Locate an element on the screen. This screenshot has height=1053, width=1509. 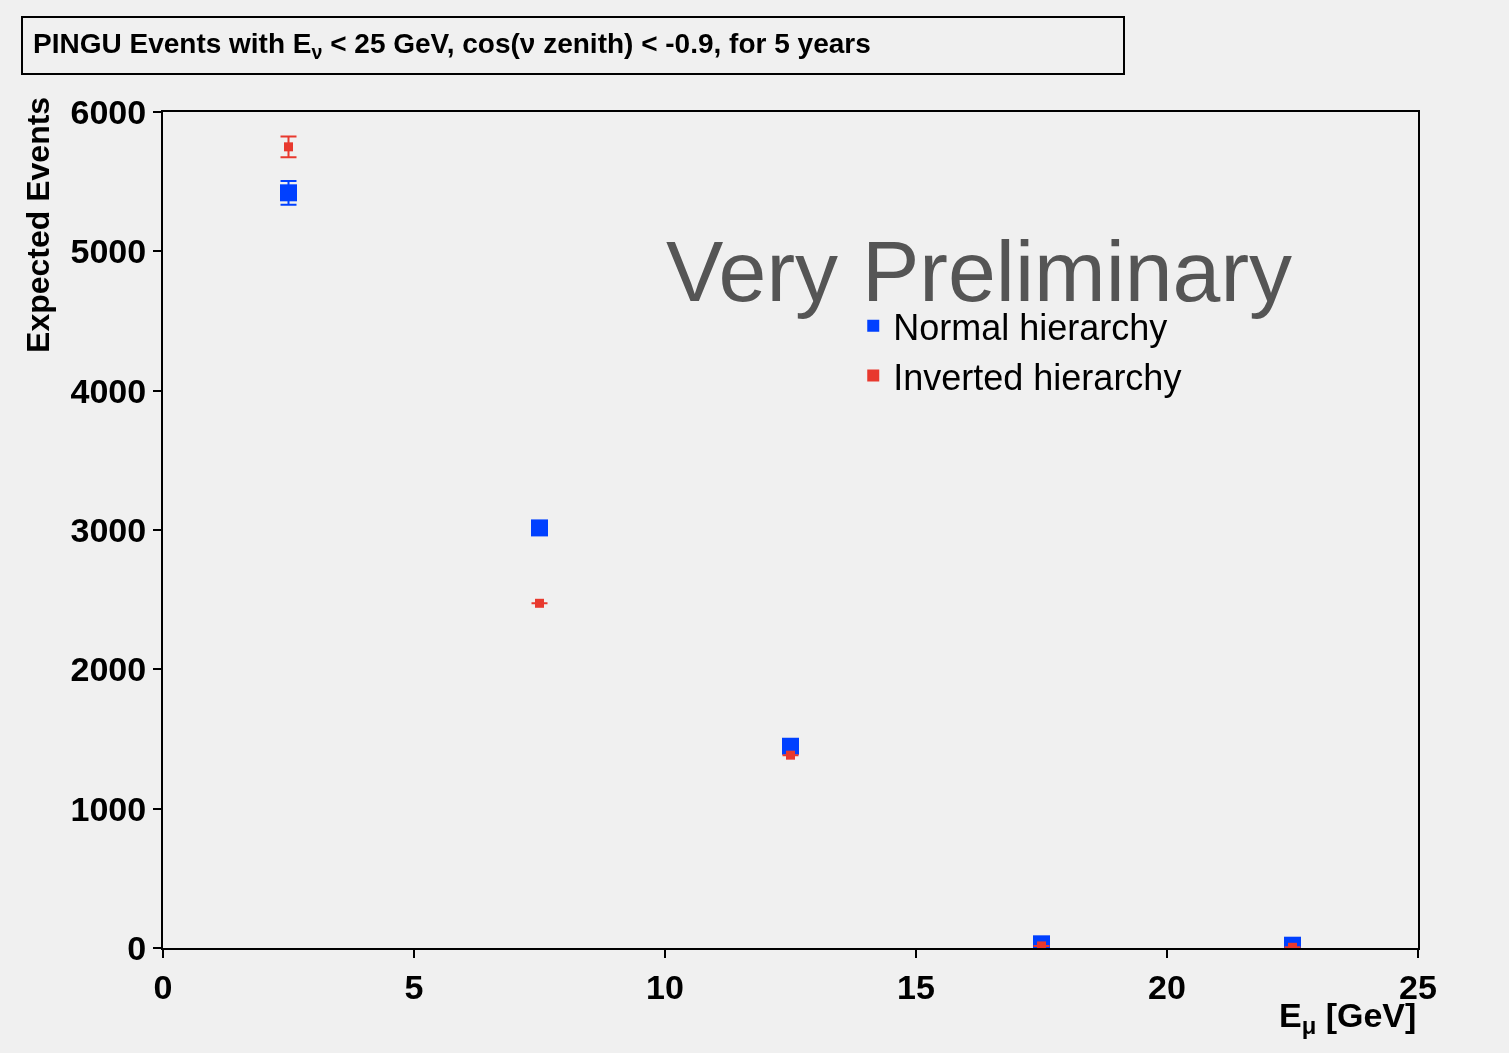
legend-label: Inverted hierarchy is located at coordinates (1037, 377).